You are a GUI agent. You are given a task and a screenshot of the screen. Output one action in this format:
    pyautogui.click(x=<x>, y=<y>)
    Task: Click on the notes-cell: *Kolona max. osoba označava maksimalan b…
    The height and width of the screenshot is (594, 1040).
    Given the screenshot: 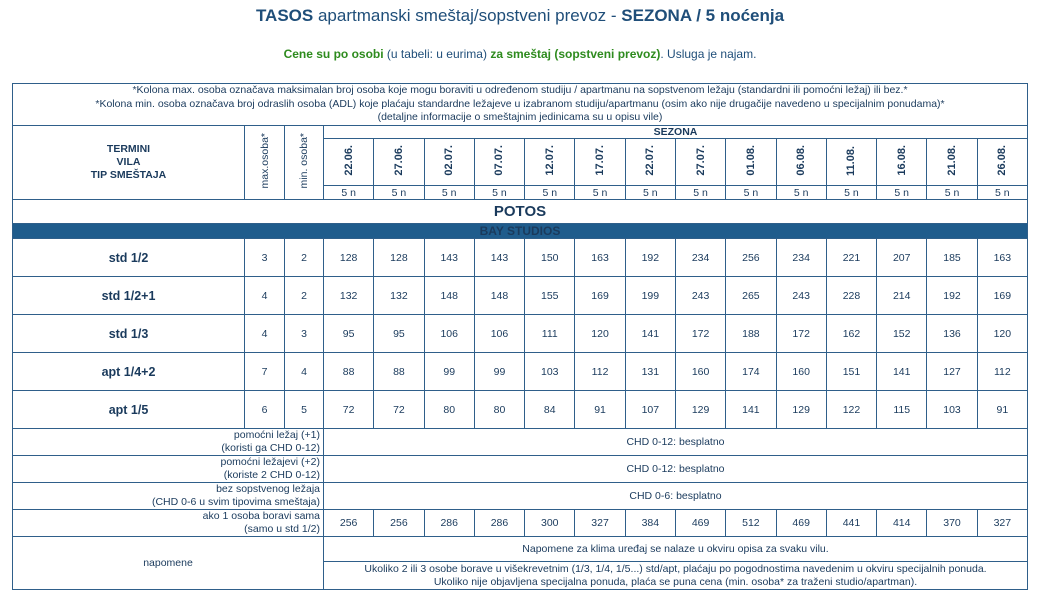 What is the action you would take?
    pyautogui.click(x=520, y=104)
    